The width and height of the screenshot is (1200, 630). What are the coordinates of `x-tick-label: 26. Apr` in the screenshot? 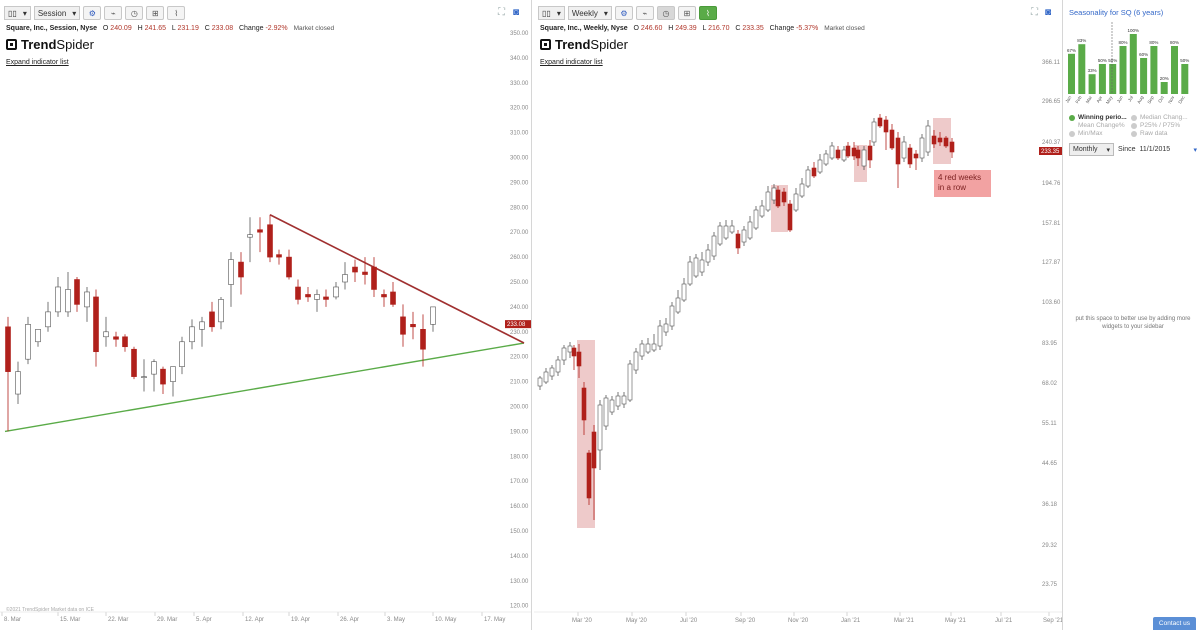 It's located at (349, 620).